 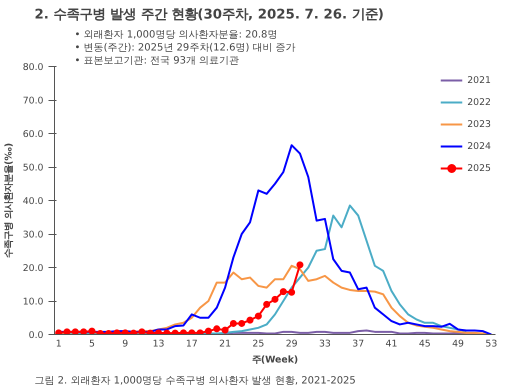 I want to click on text: • 외래환자 1,000명당 의사환자분율: 20.8명, so click(x=176, y=35).